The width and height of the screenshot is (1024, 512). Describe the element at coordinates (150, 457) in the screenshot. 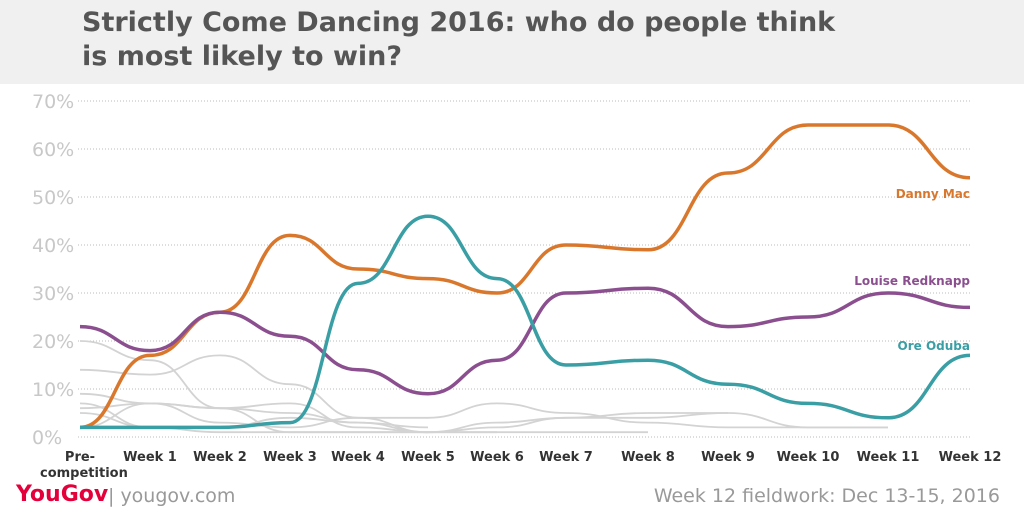

I see `x-tick-label: Week 1` at that location.